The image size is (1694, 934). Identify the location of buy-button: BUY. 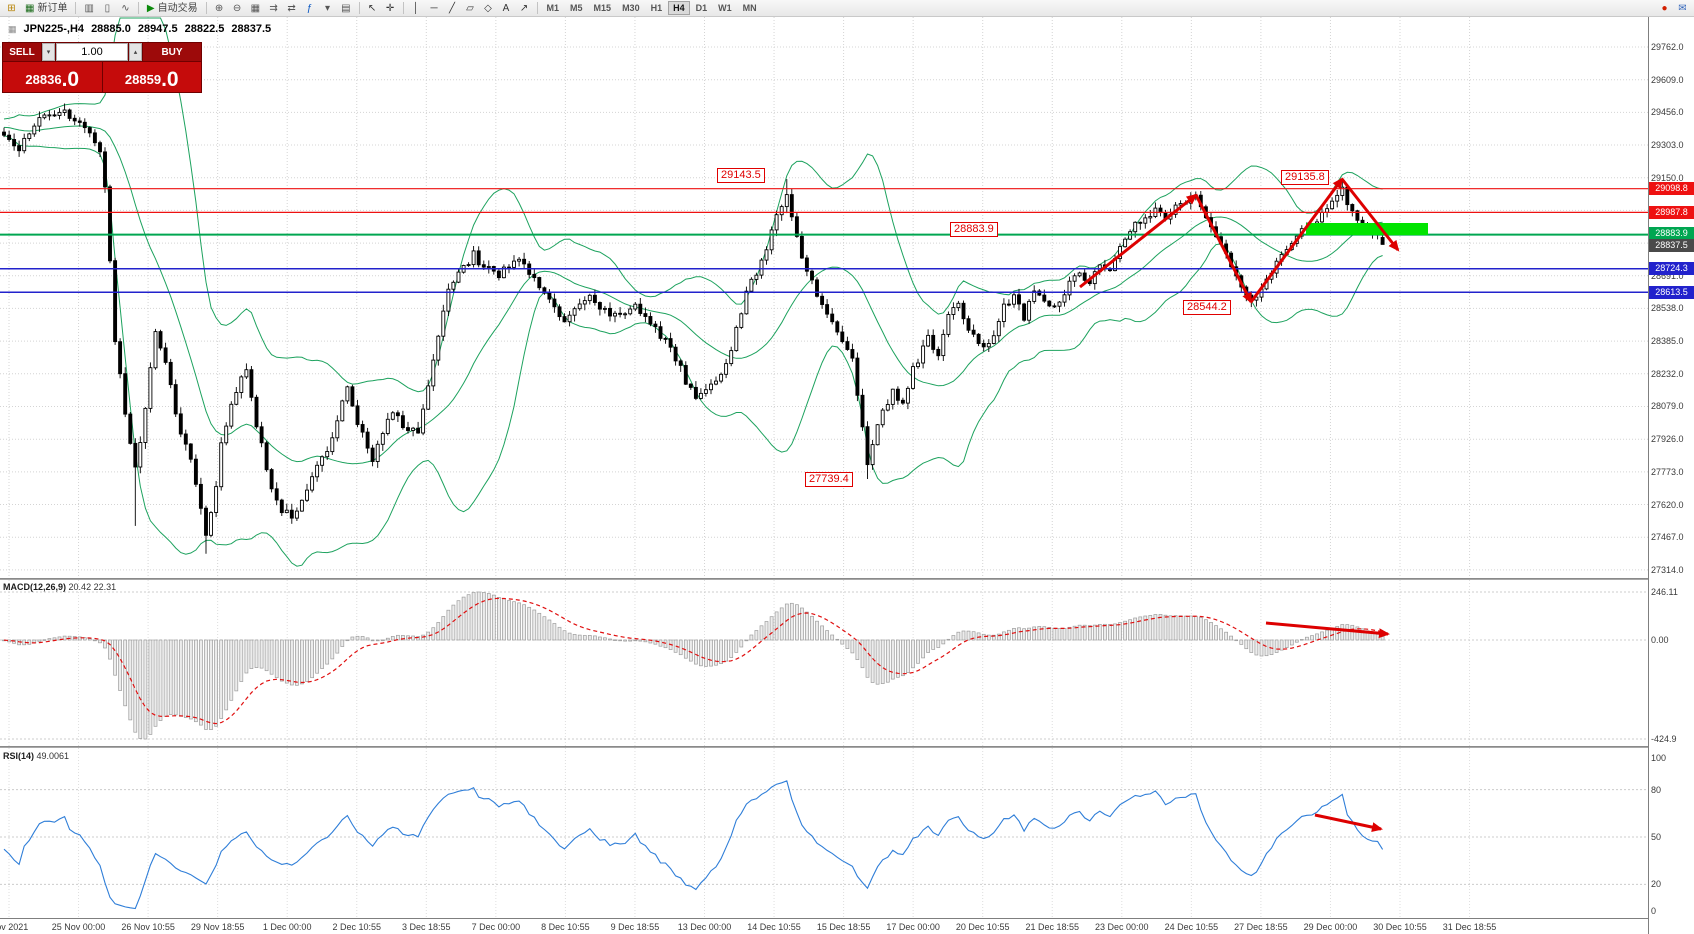
(172, 52).